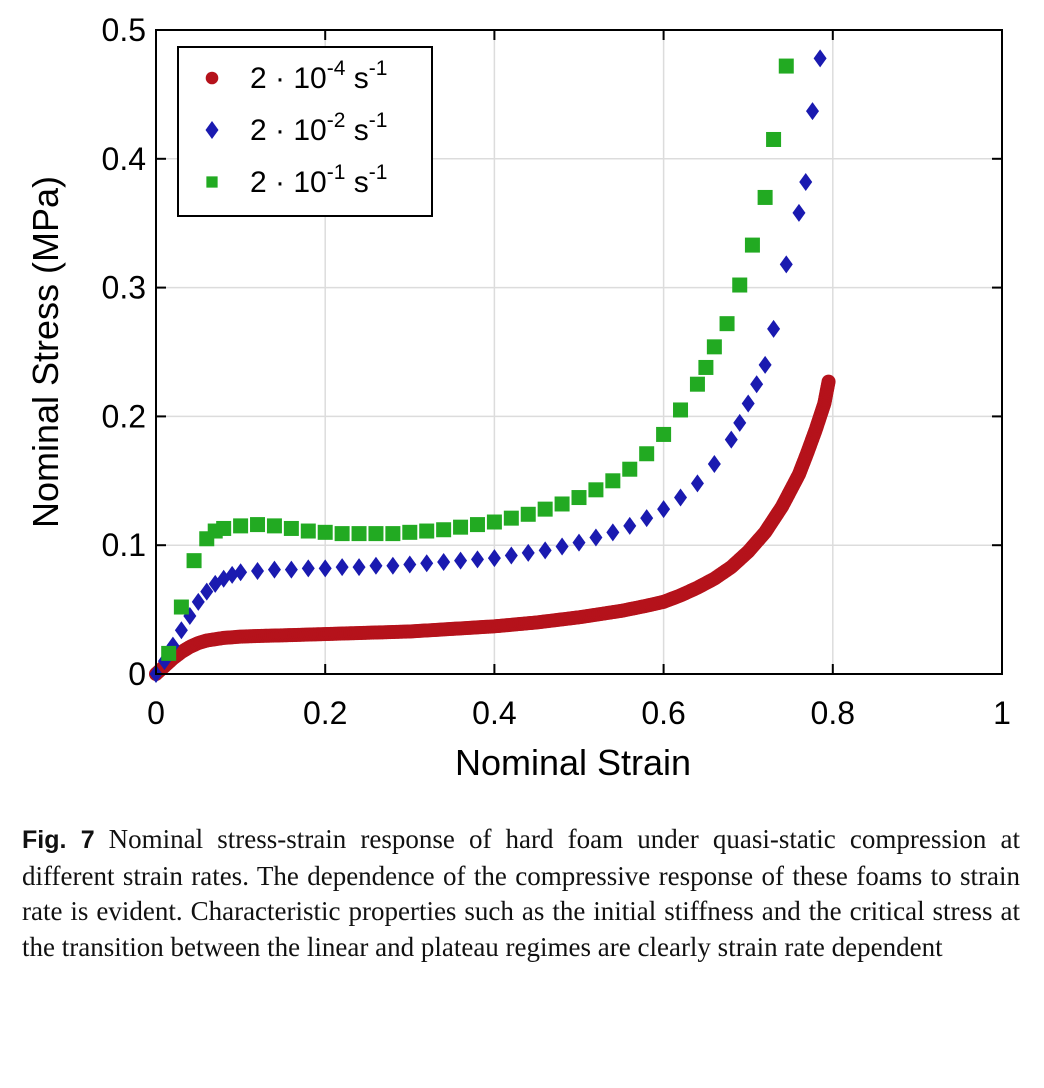 This screenshot has width=1044, height=1088. I want to click on y-tick-label: 0.3, so click(124, 288).